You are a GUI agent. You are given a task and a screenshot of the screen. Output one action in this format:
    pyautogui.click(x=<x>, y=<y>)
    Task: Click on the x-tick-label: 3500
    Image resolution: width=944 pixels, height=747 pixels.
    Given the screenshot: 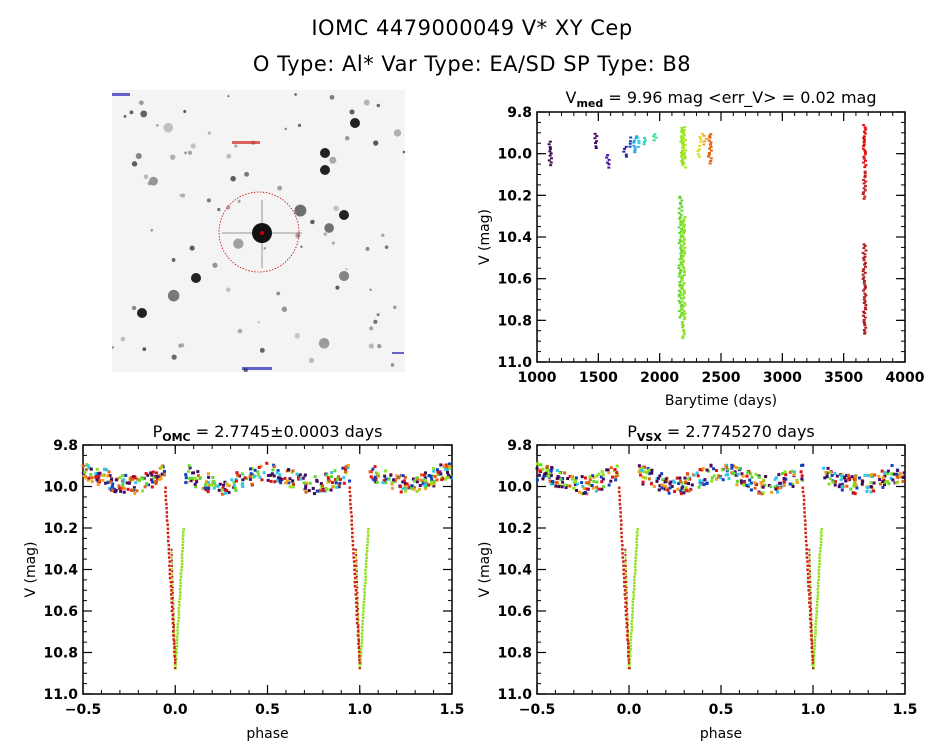 What is the action you would take?
    pyautogui.click(x=843, y=378)
    